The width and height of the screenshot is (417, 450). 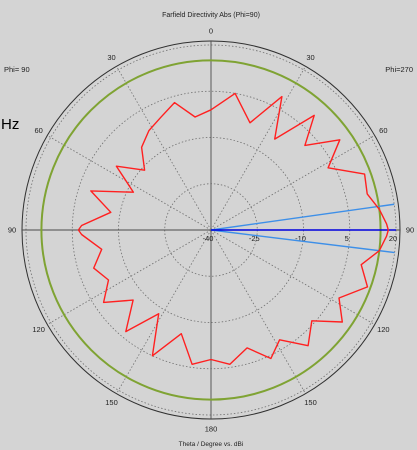 What do you see at coordinates (17, 69) in the screenshot?
I see `phi-left-label: Phi= 90` at bounding box center [17, 69].